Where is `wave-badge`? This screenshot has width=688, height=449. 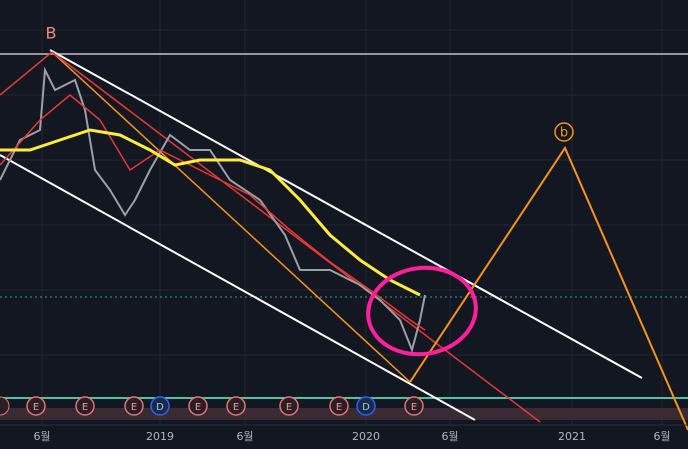 wave-badge is located at coordinates (564, 132).